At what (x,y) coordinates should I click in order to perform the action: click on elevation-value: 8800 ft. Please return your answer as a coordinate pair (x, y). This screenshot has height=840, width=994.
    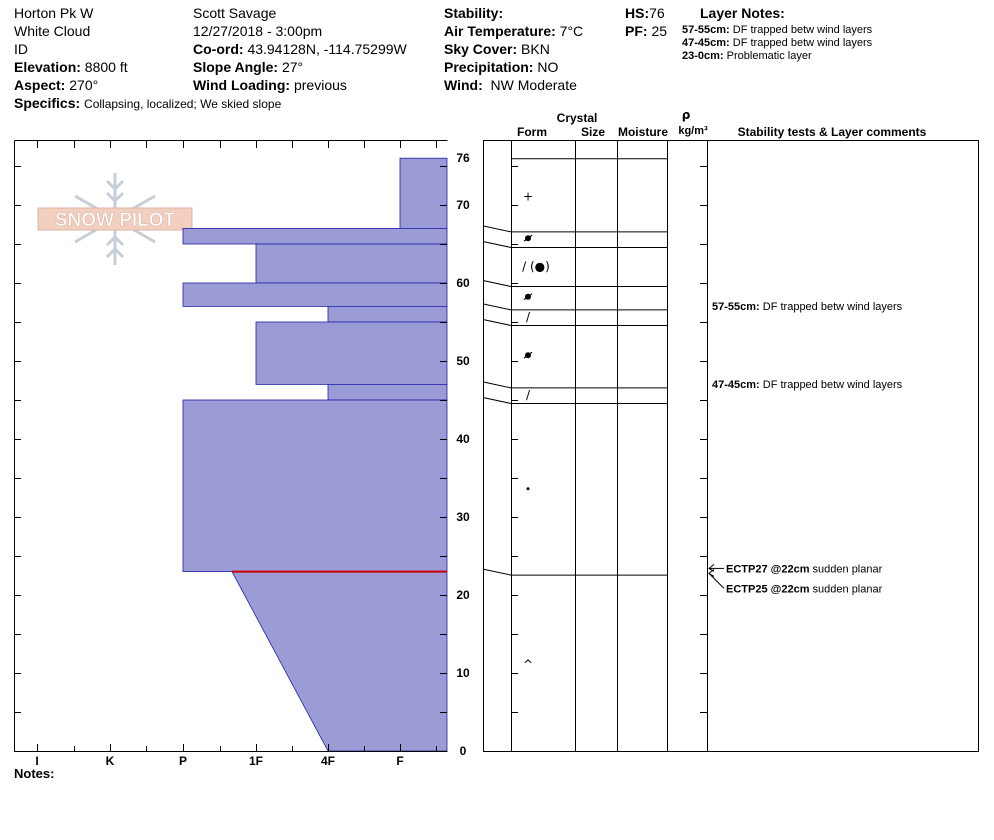
    Looking at the image, I should click on (106, 67).